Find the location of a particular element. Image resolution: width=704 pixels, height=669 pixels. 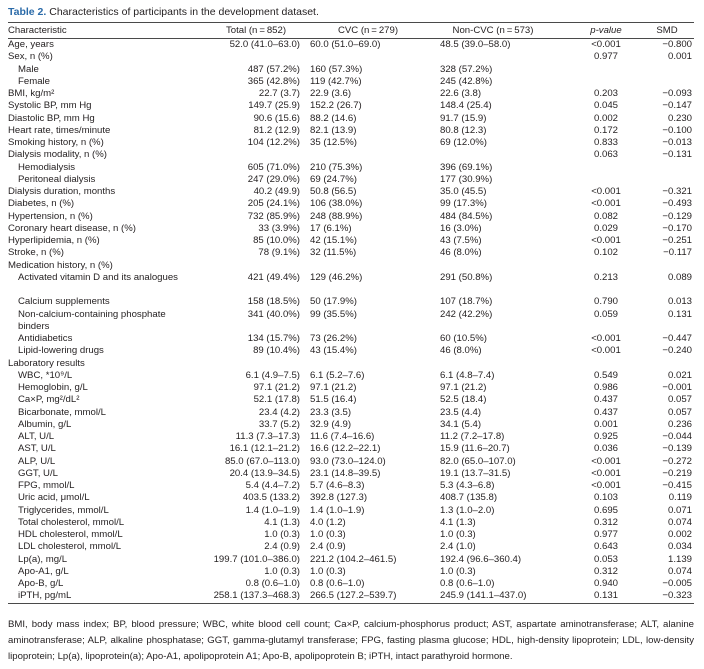

cell-smd: −0.493 is located at coordinates (677, 204).